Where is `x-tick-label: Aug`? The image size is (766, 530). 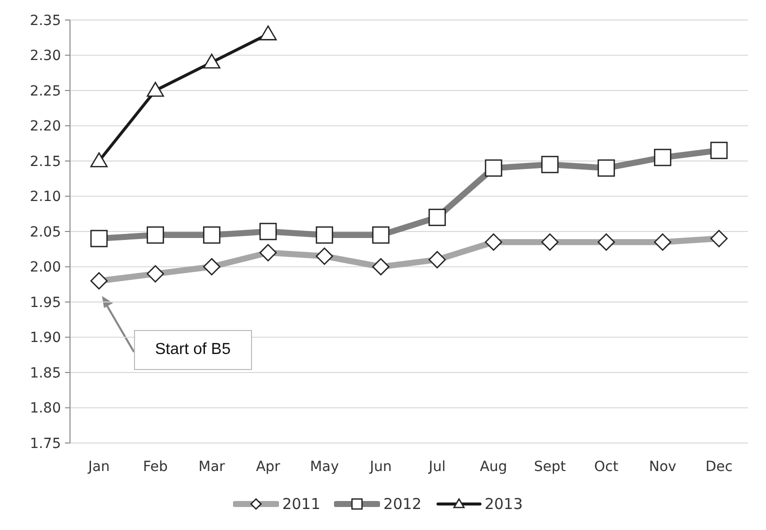
x-tick-label: Aug is located at coordinates (494, 466).